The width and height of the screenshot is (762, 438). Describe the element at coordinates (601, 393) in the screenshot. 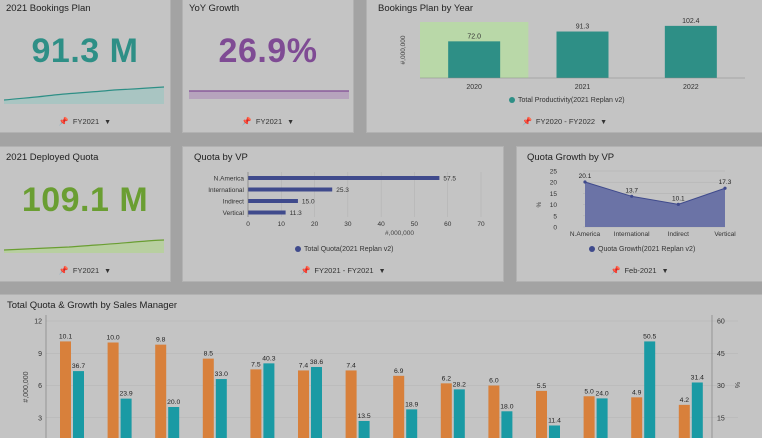

I see `bar-value-label: 24.0` at that location.